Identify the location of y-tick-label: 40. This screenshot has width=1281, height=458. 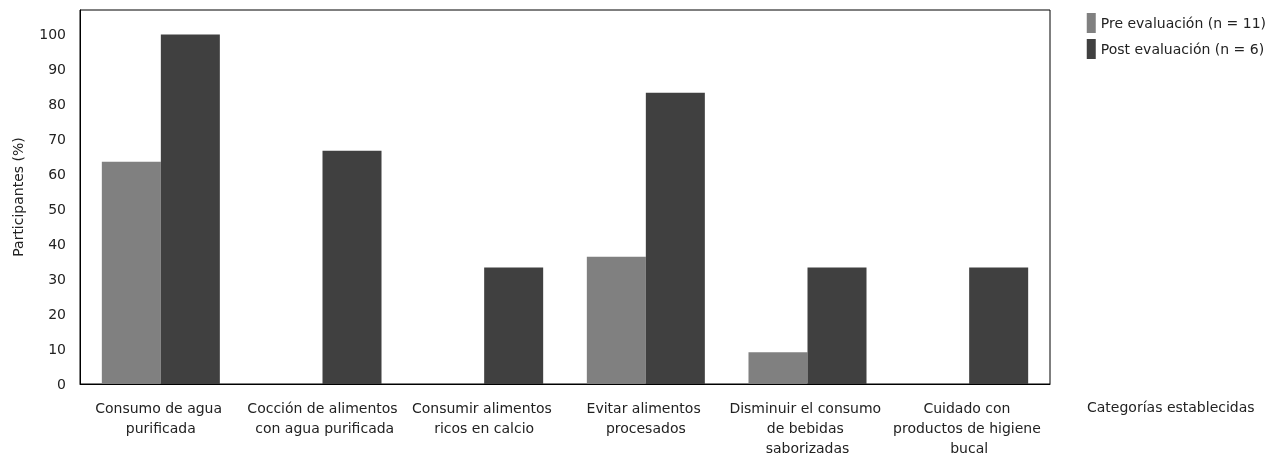
(57, 244).